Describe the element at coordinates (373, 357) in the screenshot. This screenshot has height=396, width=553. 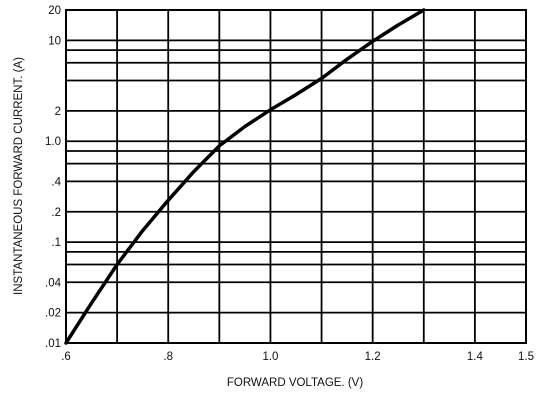
I see `x-tick-label: 1.2` at that location.